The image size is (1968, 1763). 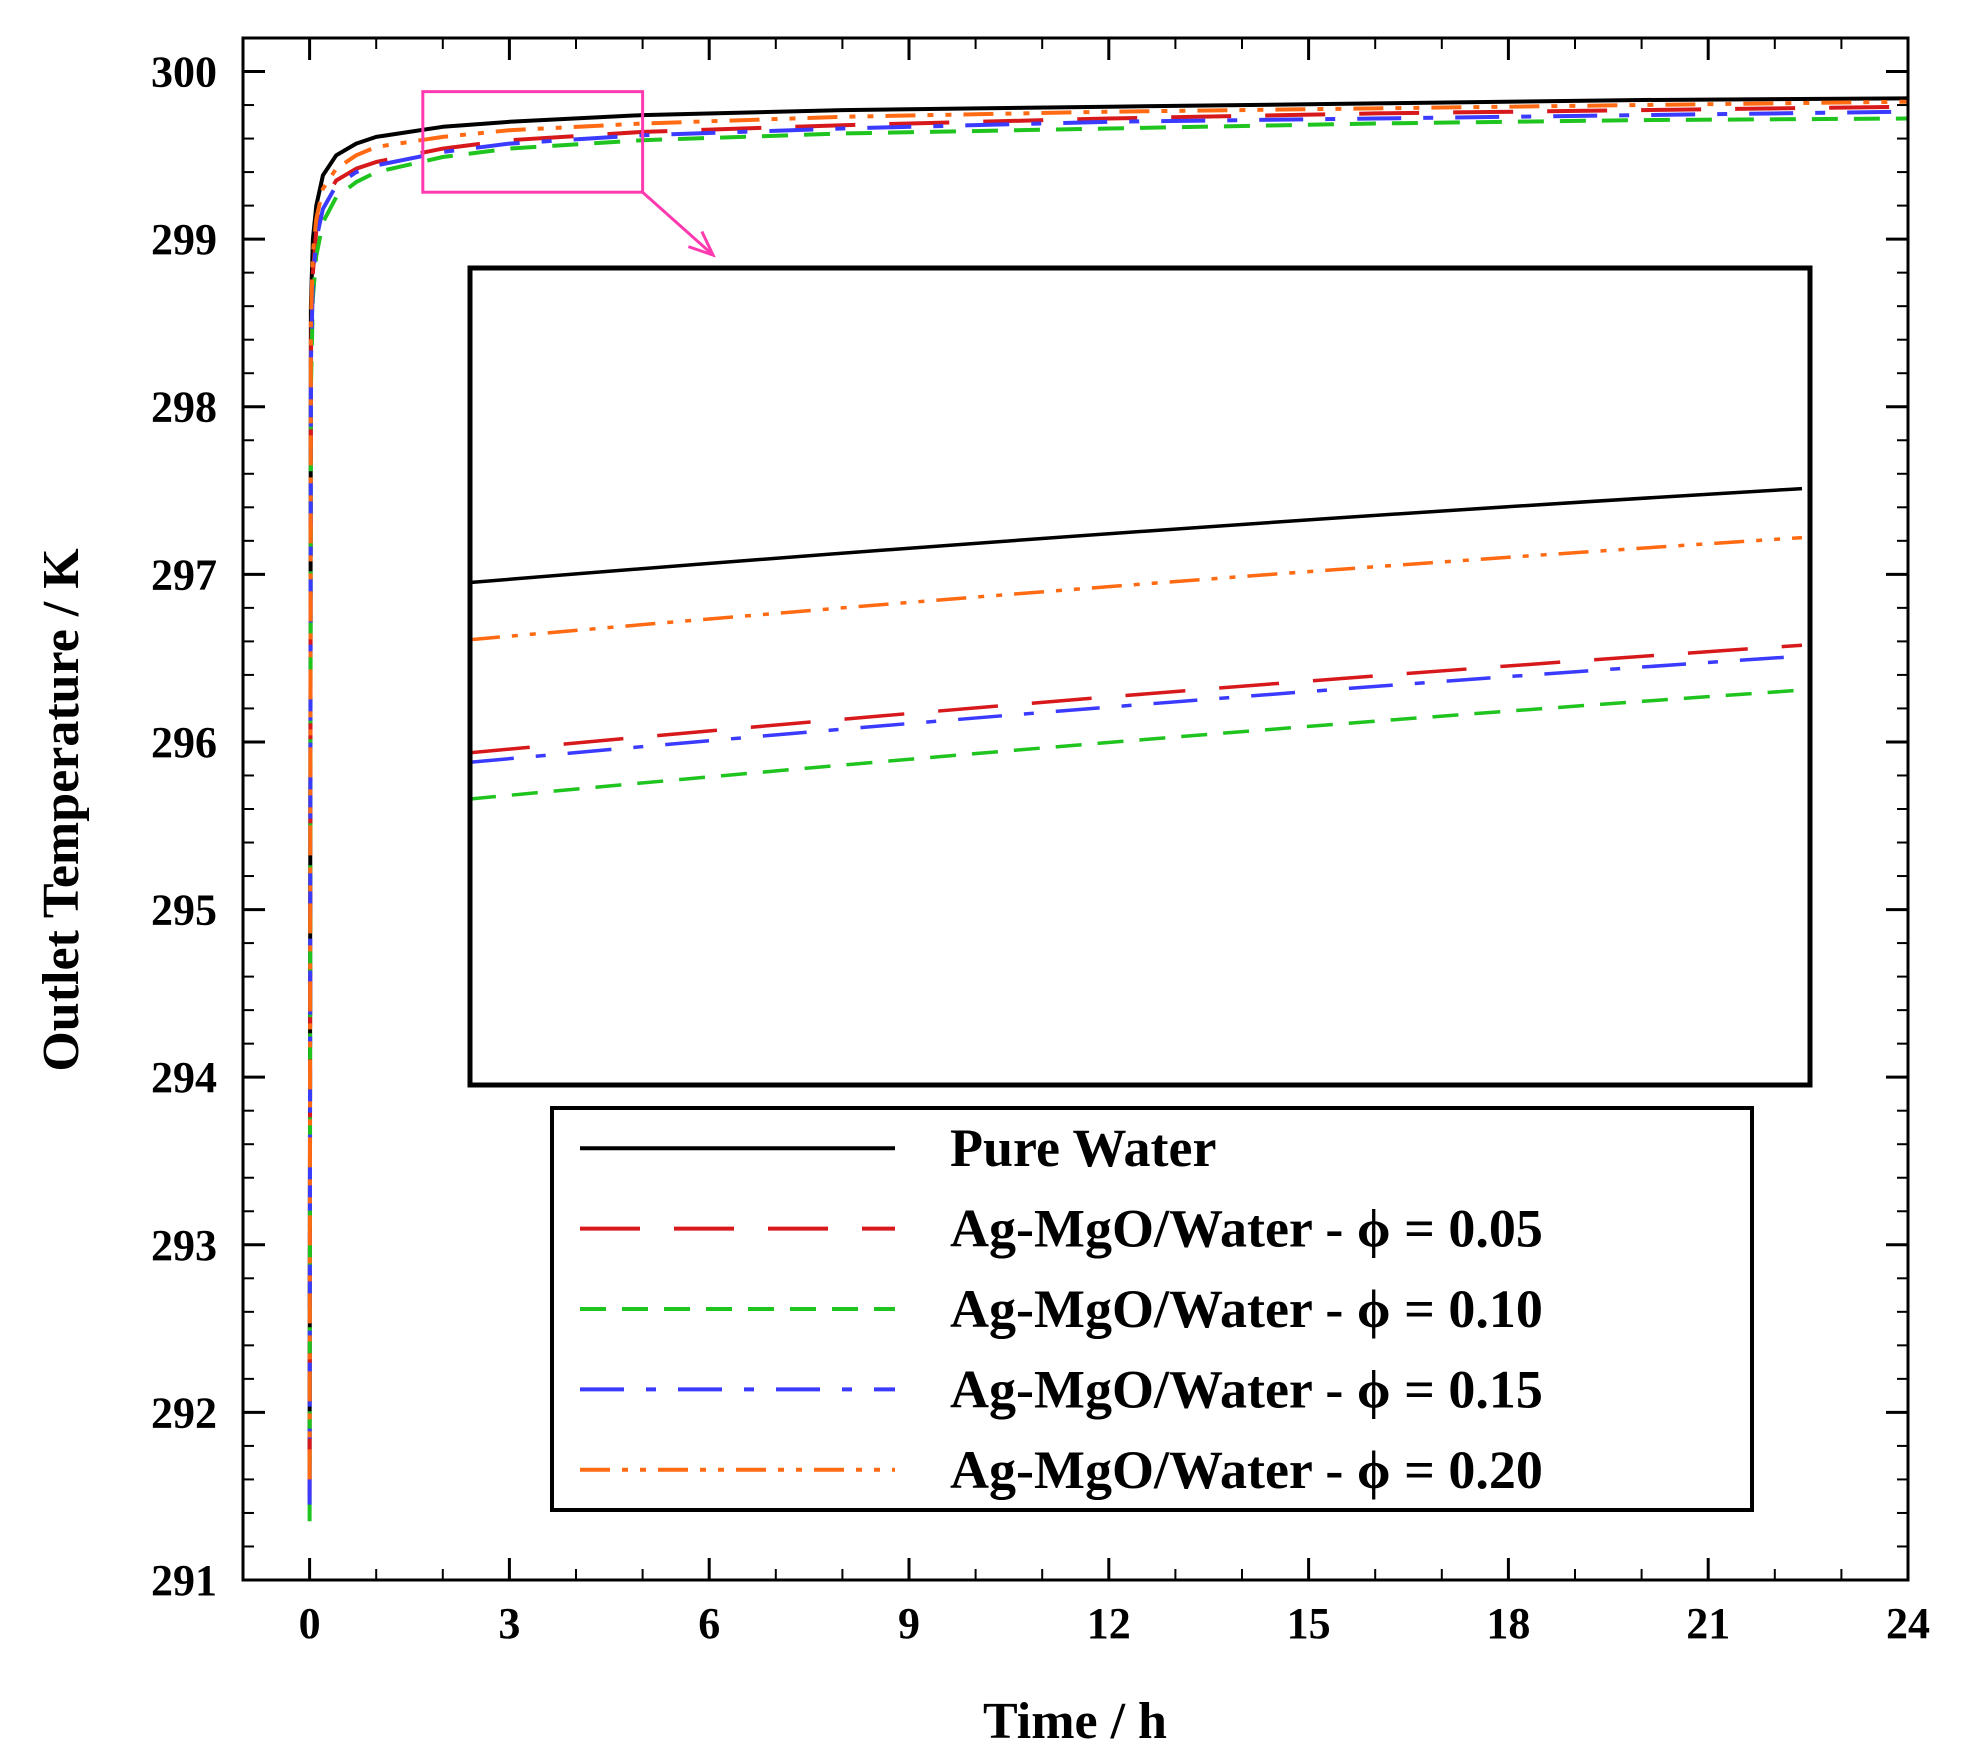 What do you see at coordinates (184, 1245) in the screenshot?
I see `y-tick-label: 293` at bounding box center [184, 1245].